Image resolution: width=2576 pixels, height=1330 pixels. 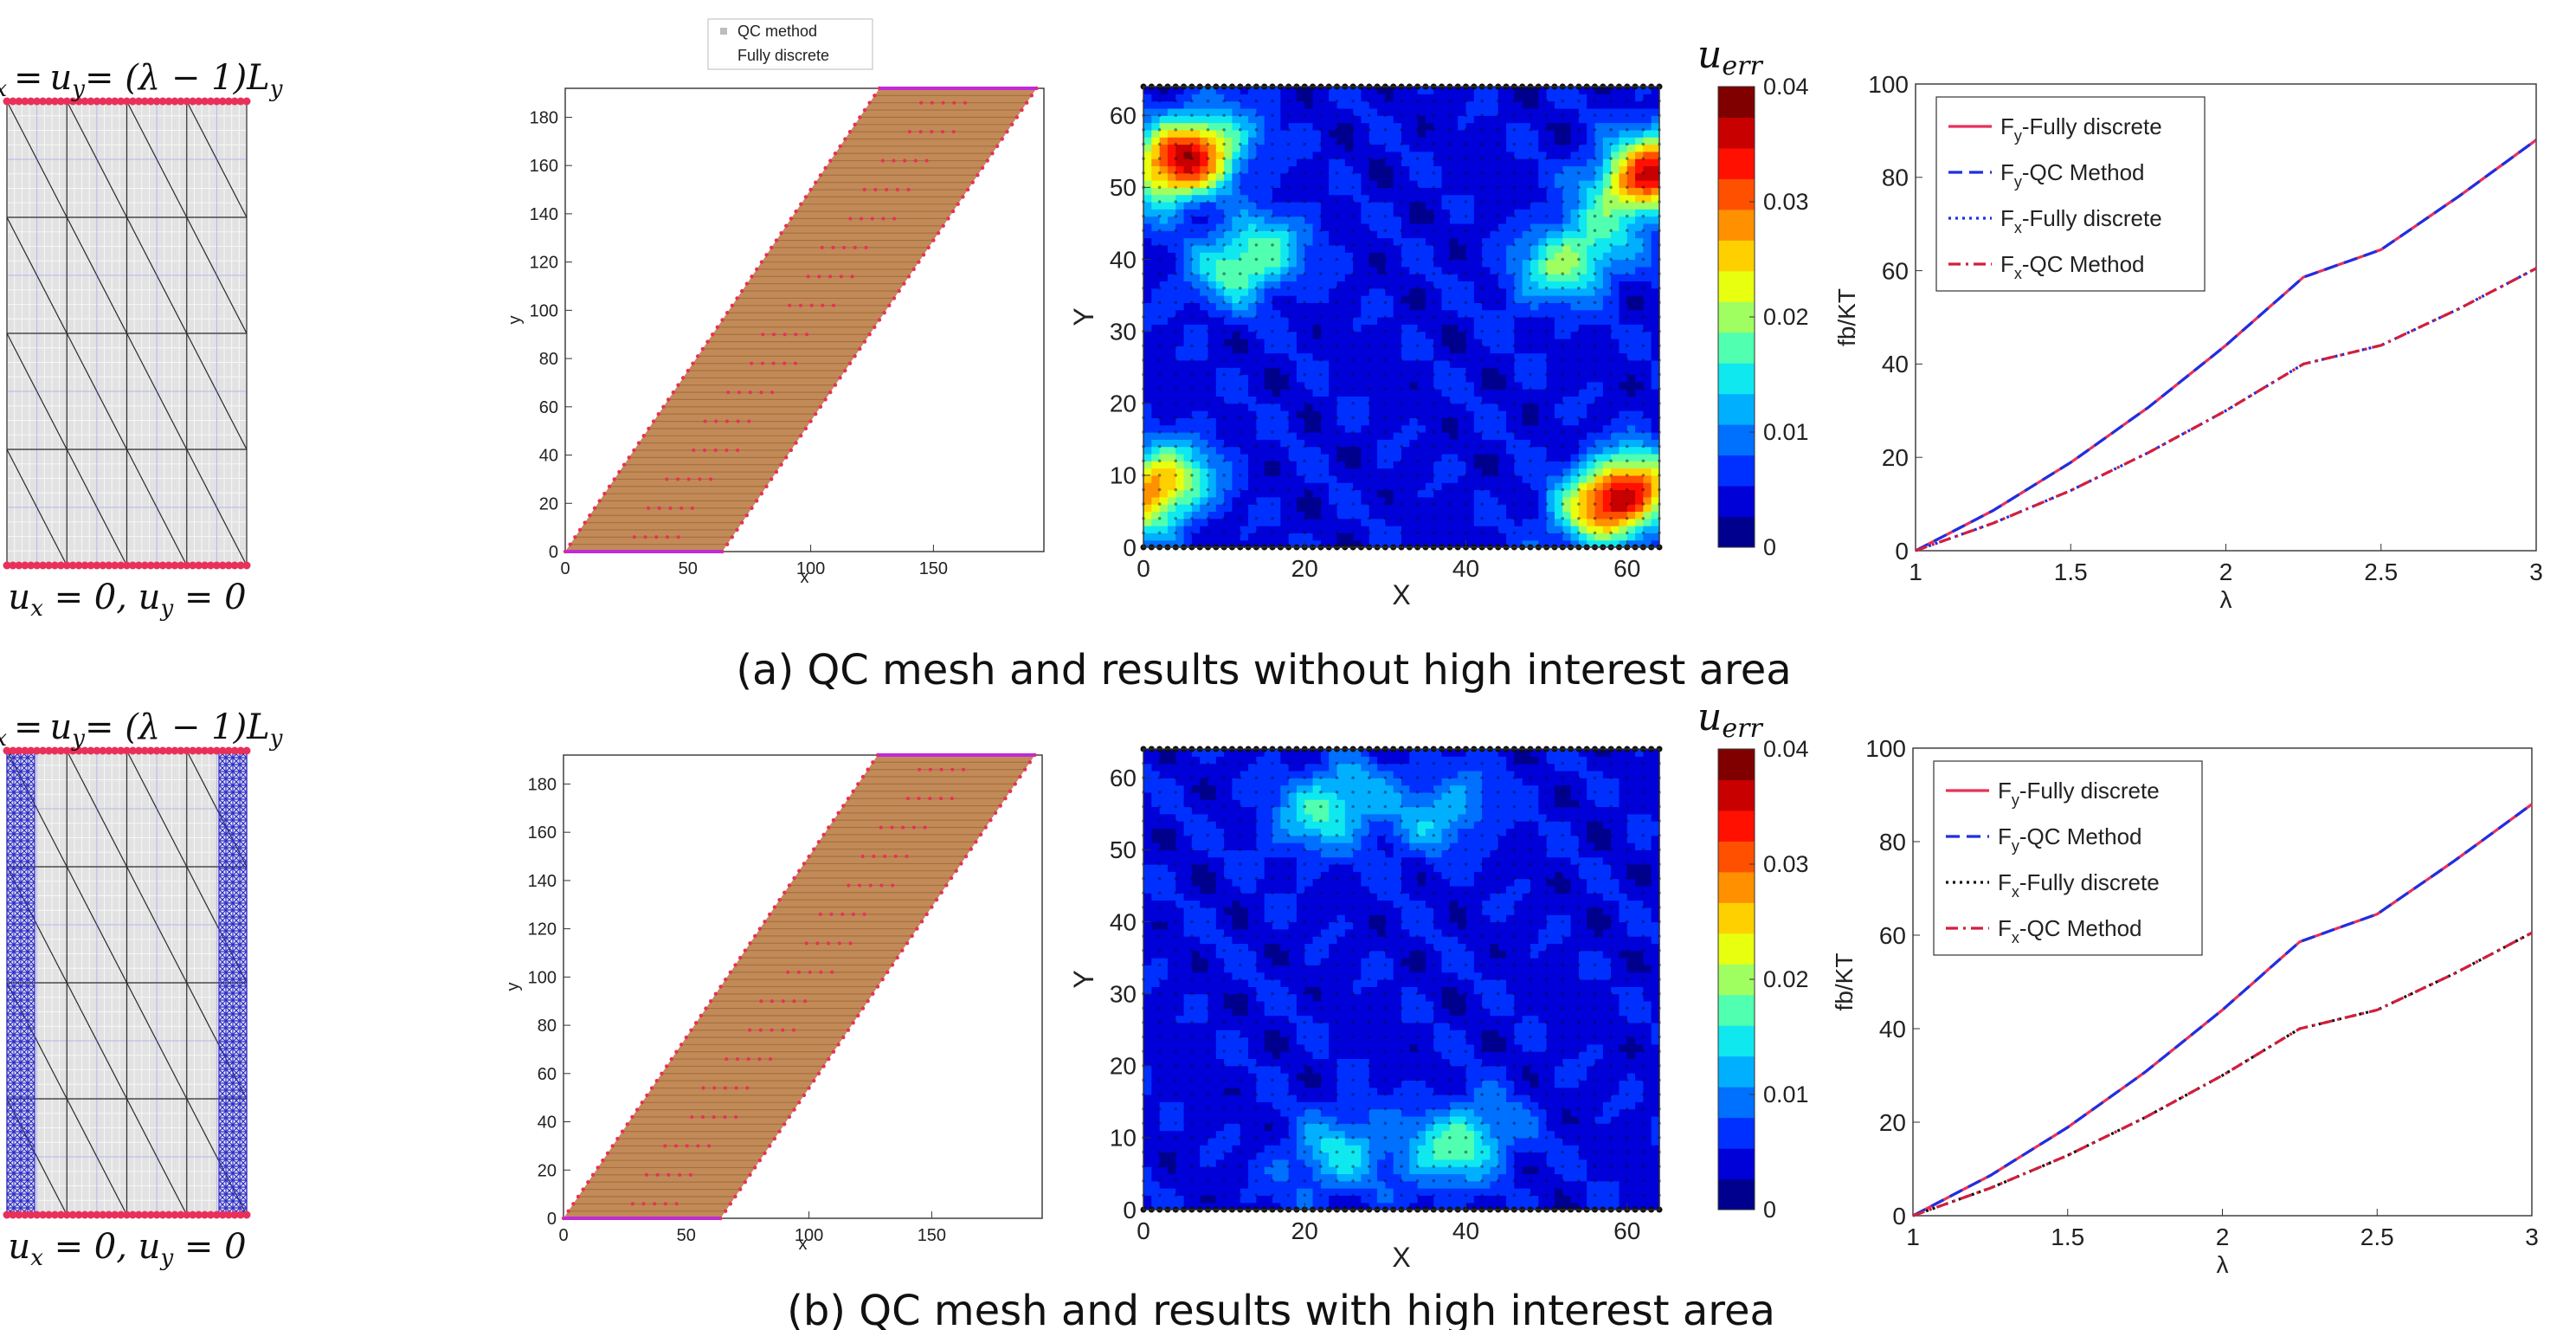 What do you see at coordinates (36, 1258) in the screenshot?
I see `bc-subscript: x` at bounding box center [36, 1258].